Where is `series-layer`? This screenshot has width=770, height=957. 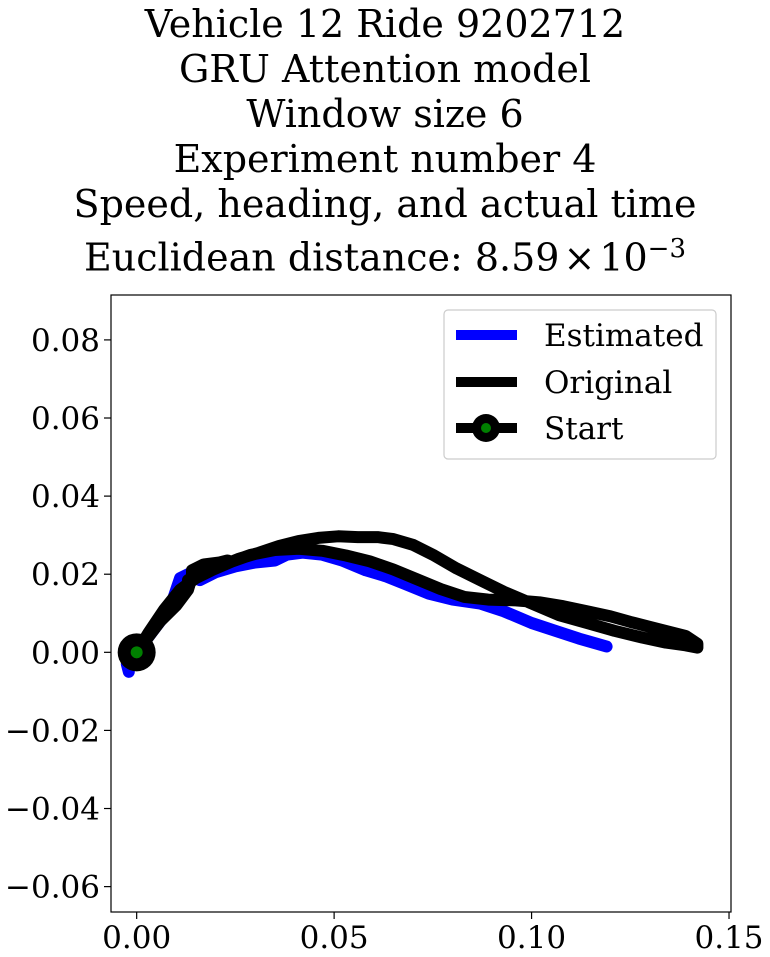 series-layer is located at coordinates (410, 604).